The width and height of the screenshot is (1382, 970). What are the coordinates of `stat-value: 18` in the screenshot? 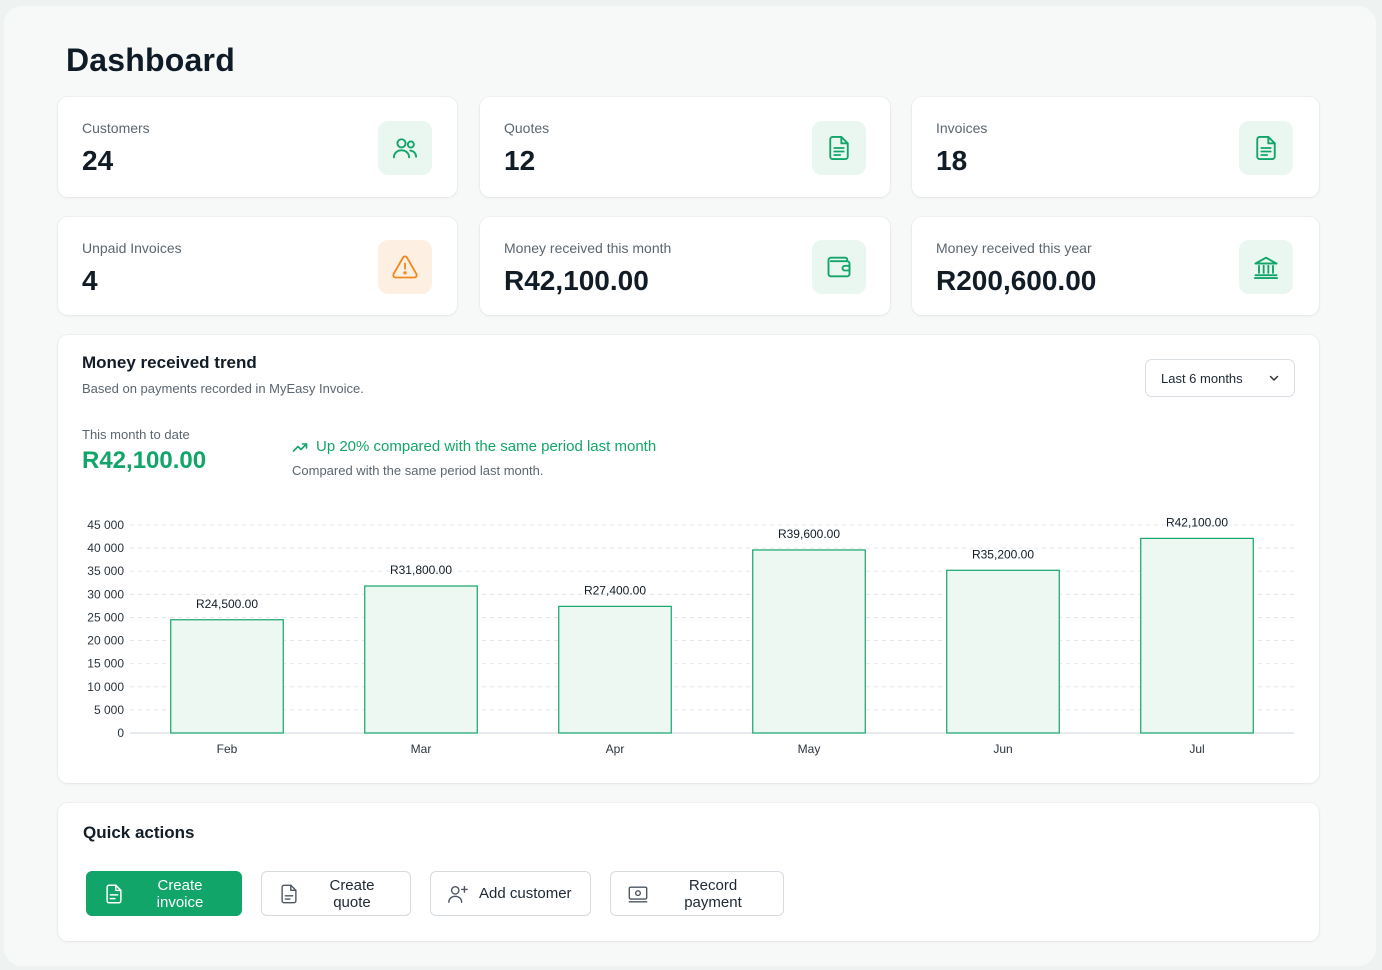 It's located at (952, 160).